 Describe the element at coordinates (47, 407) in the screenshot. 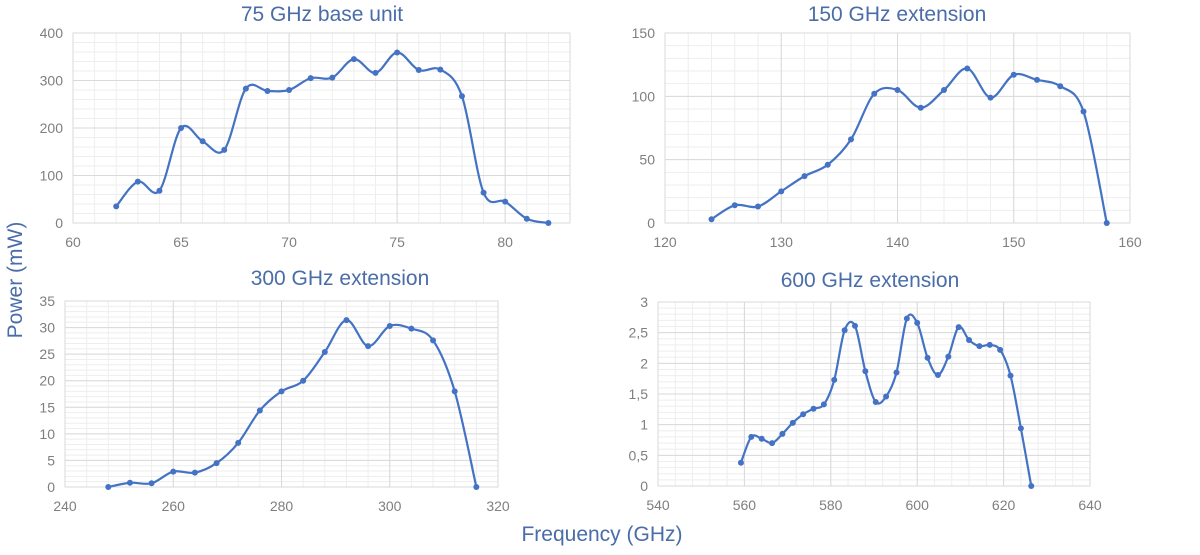

I see `y-tick-label: 15` at that location.